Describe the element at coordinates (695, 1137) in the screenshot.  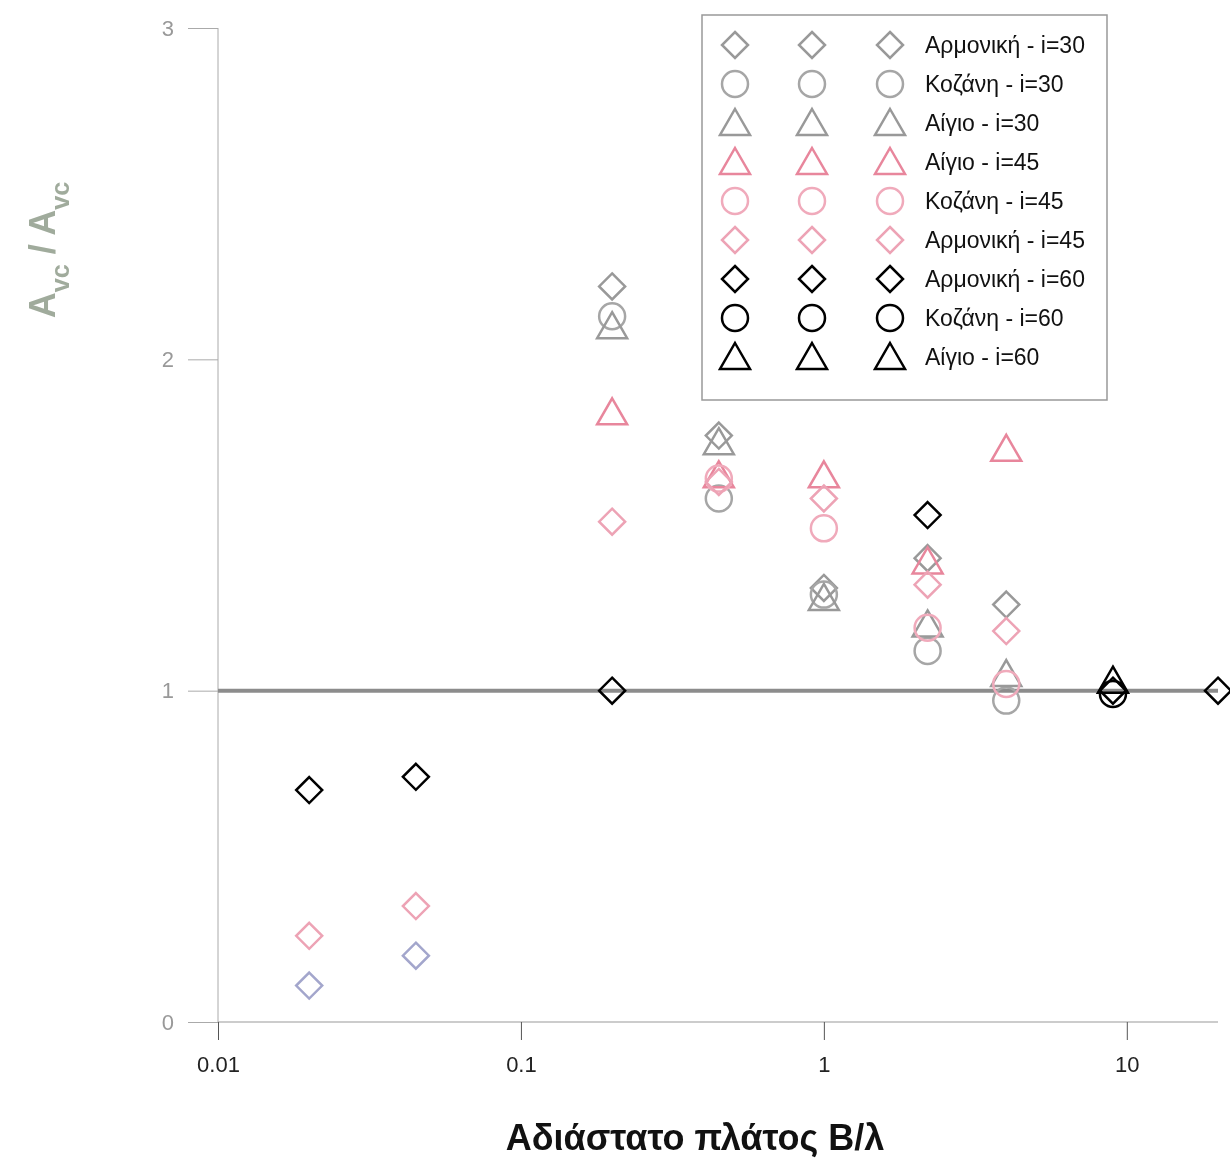
I see `x-axis-title: Αδιάστατο πλάτος Β/λ` at that location.